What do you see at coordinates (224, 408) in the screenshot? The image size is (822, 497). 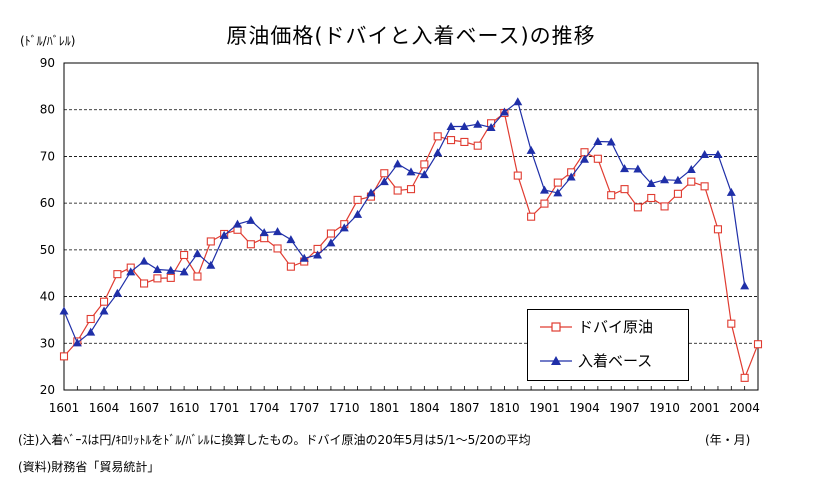 I see `x-tick-label: 1701` at bounding box center [224, 408].